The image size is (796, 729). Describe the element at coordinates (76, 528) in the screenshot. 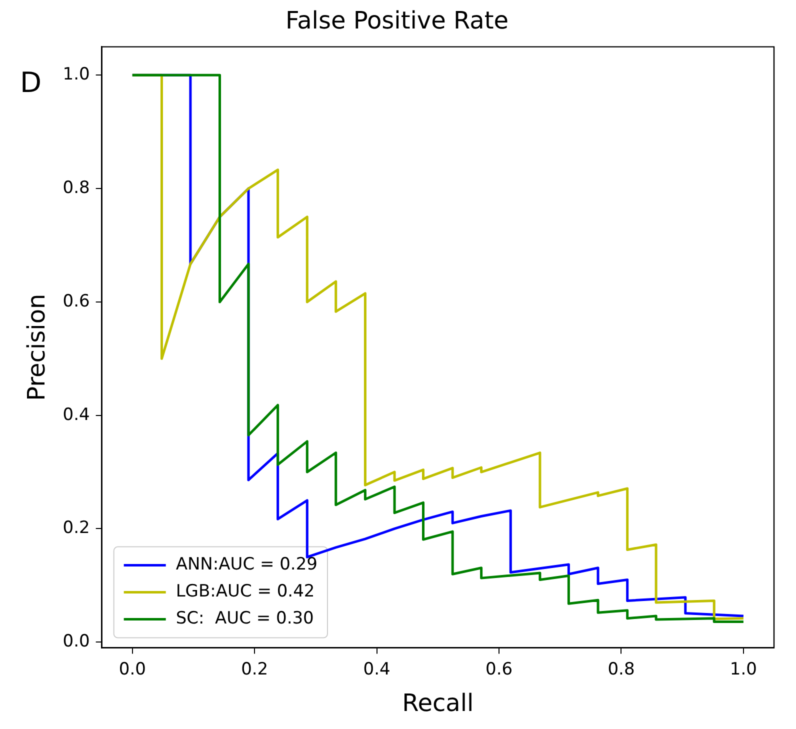

I see `y-tick-label: 0.2` at that location.